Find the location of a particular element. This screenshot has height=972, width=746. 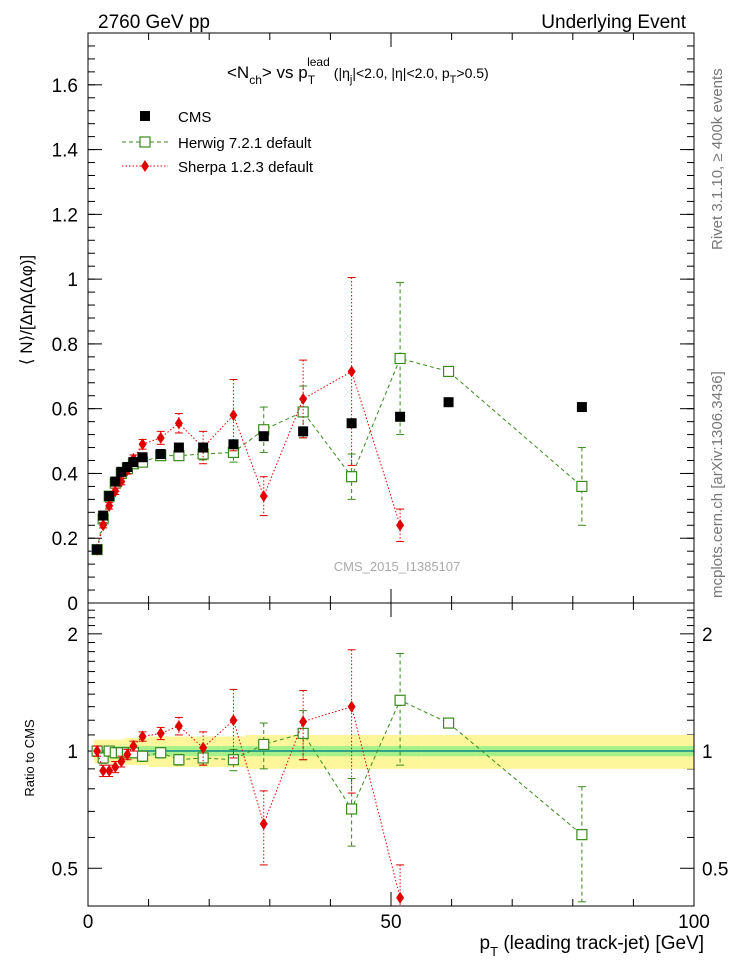

legend-herwig-label: Herwig 7.2.1 default is located at coordinates (245, 143).